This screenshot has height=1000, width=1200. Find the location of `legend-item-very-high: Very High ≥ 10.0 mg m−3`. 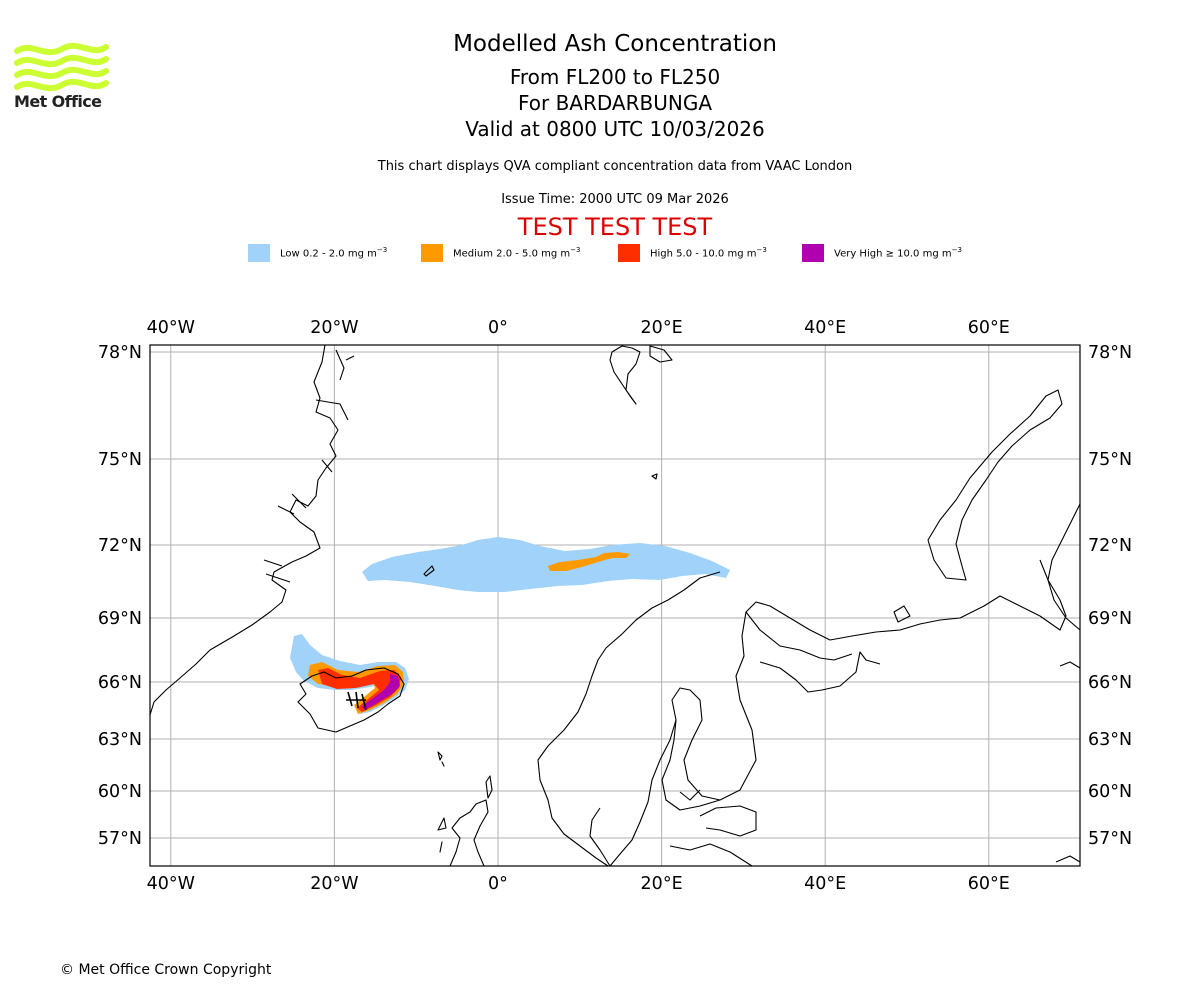

legend-item-very-high: Very High ≥ 10.0 mg m−3 is located at coordinates (882, 253).